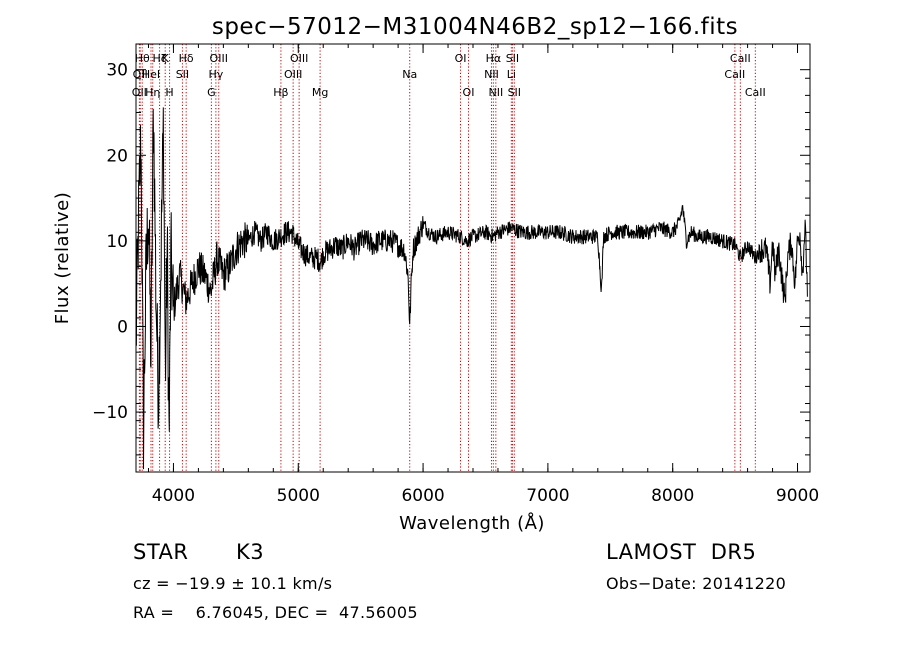 Image resolution: width=900 pixels, height=649 pixels. Describe the element at coordinates (117, 242) in the screenshot. I see `y-tick-label: 10` at that location.